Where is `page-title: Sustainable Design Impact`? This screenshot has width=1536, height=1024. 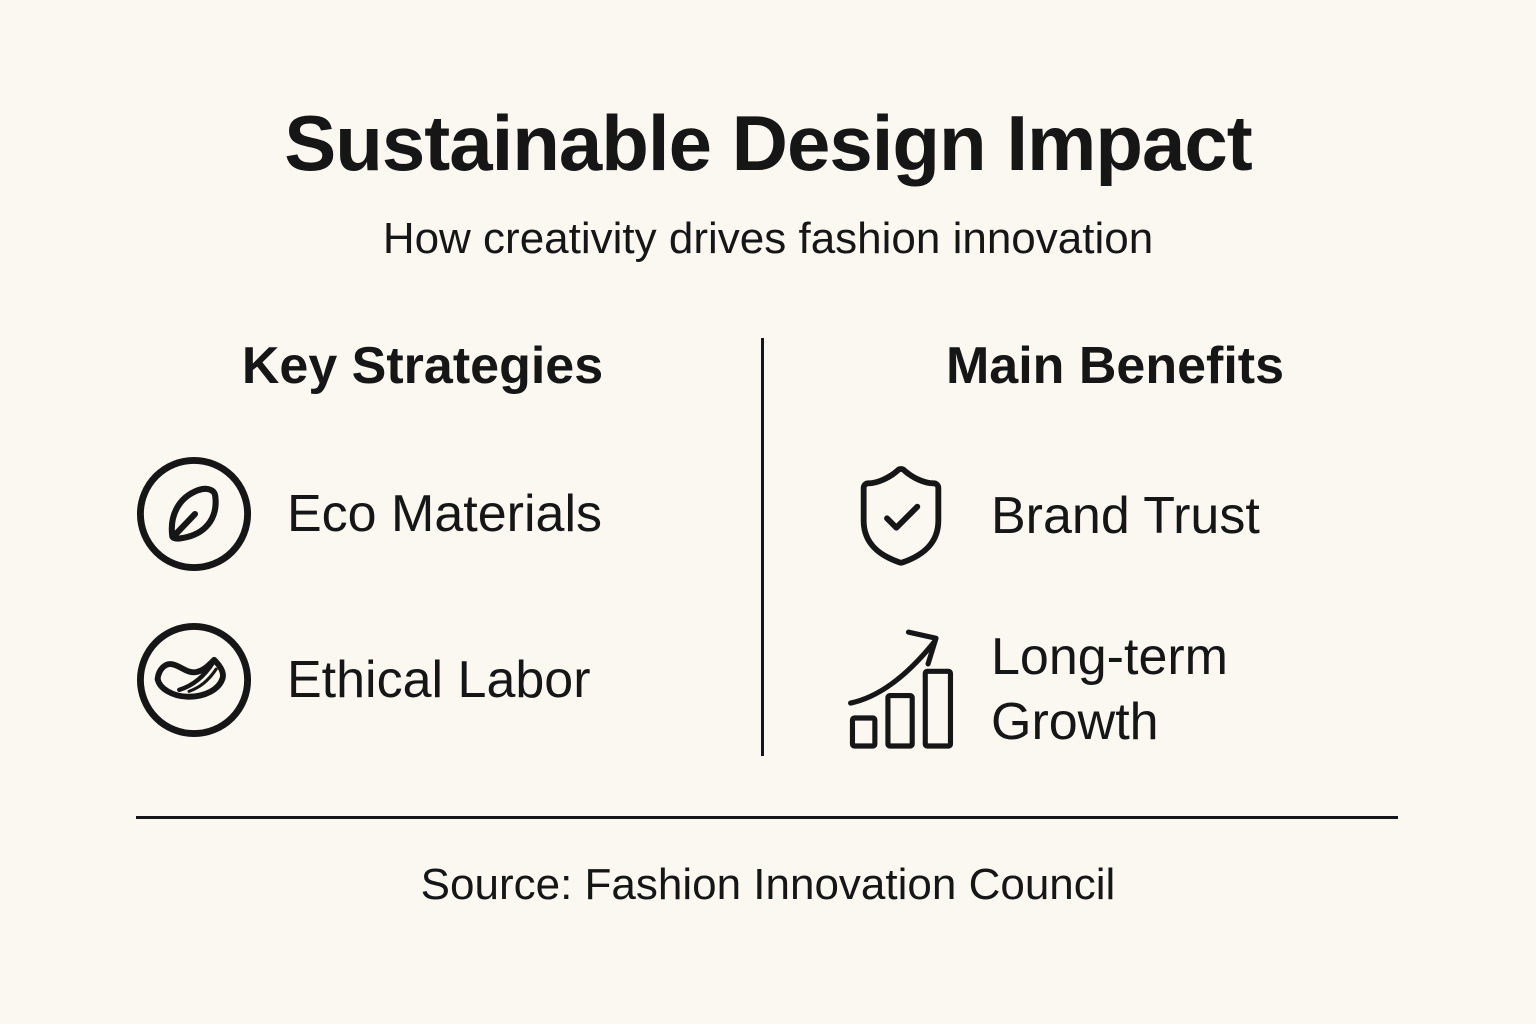
page-title: Sustainable Design Impact is located at coordinates (768, 143).